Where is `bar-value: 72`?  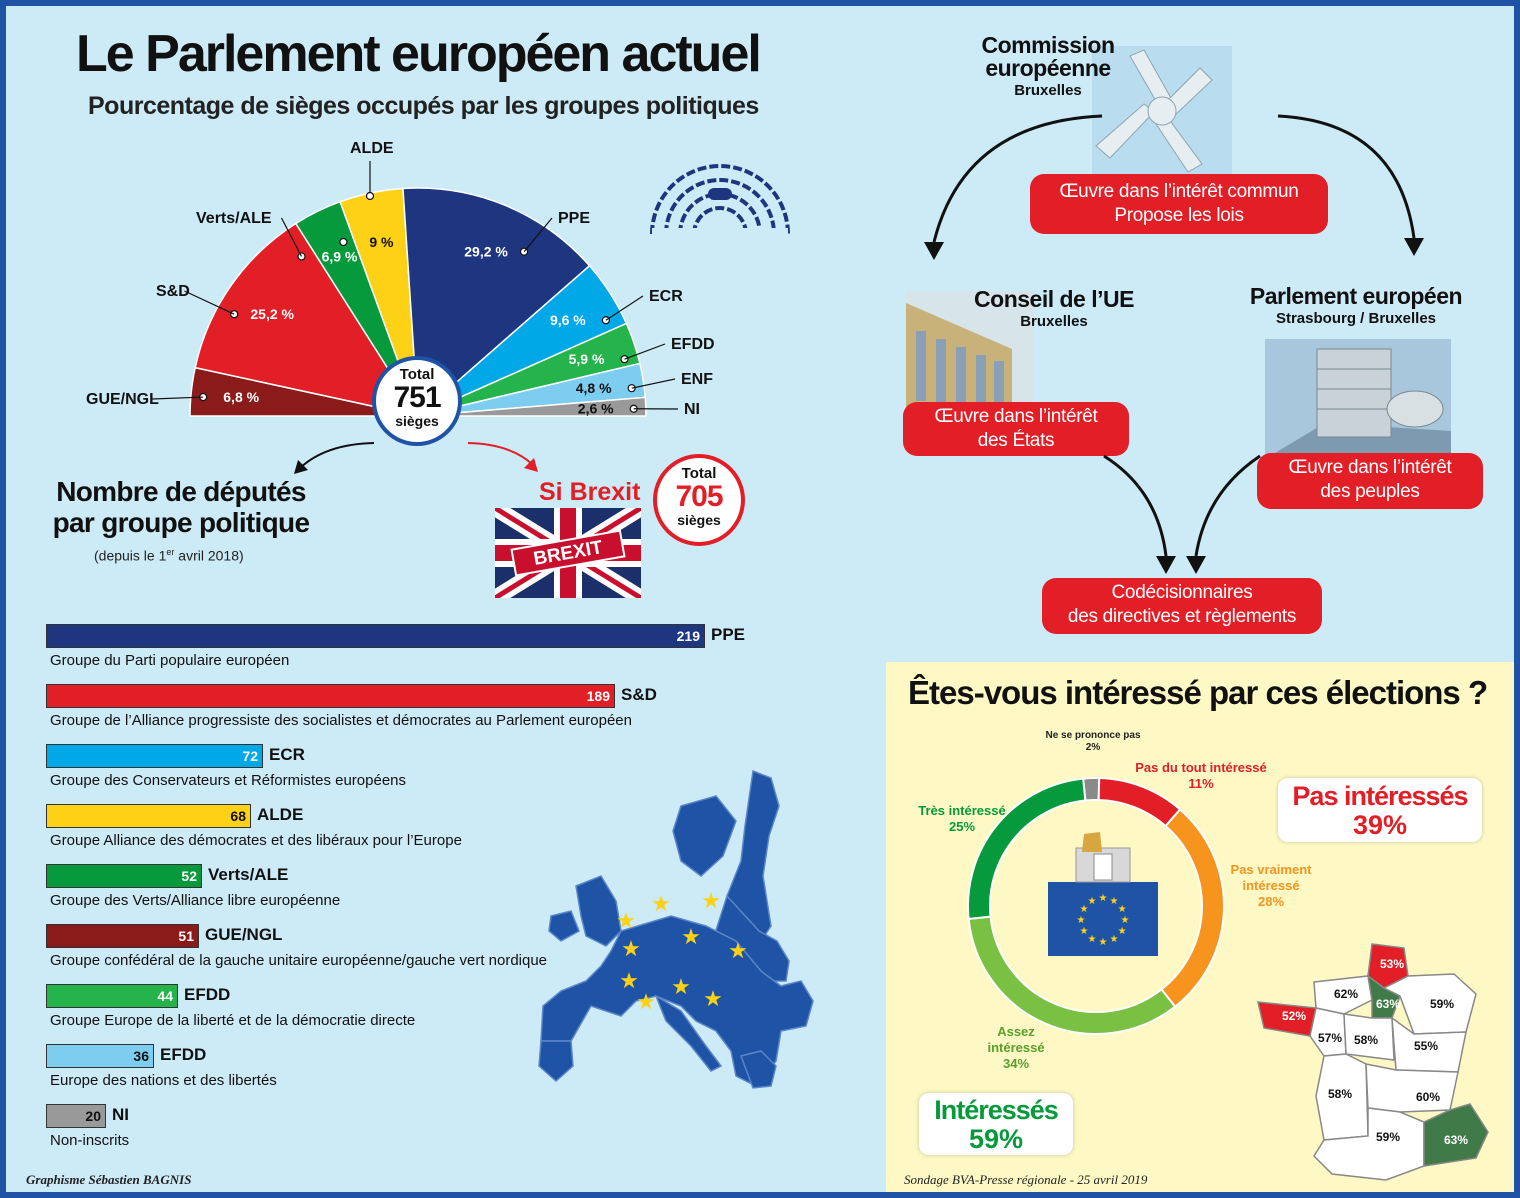
bar-value: 72 is located at coordinates (250, 756).